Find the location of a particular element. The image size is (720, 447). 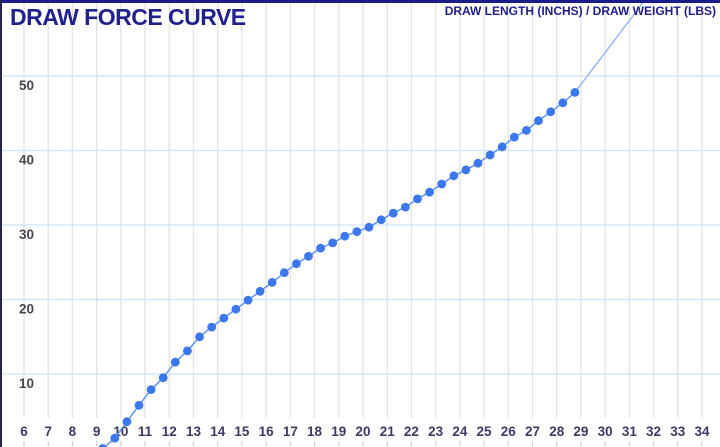

x-tick-label: 20 is located at coordinates (362, 431).